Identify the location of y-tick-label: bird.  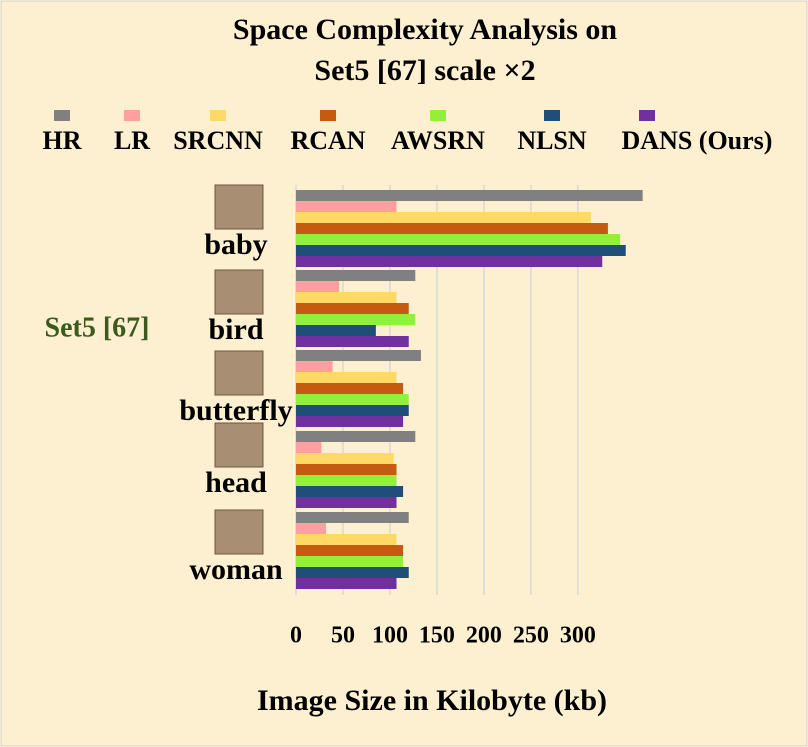
(235, 329).